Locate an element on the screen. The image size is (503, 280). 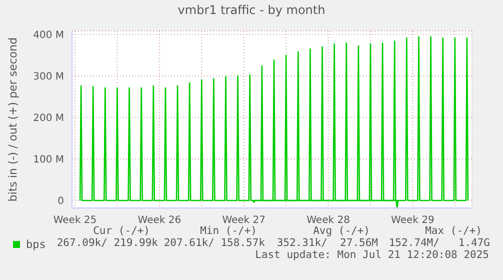
text: Last update: Mon Jul 21 12:20:08 2025 is located at coordinates (372, 255).